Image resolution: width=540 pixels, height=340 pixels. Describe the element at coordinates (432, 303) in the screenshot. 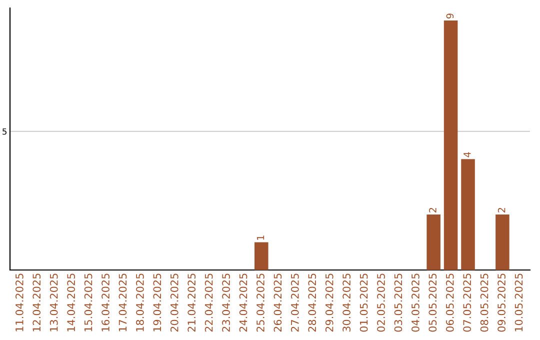

I see `x-tick-label: 05.05.2025` at that location.